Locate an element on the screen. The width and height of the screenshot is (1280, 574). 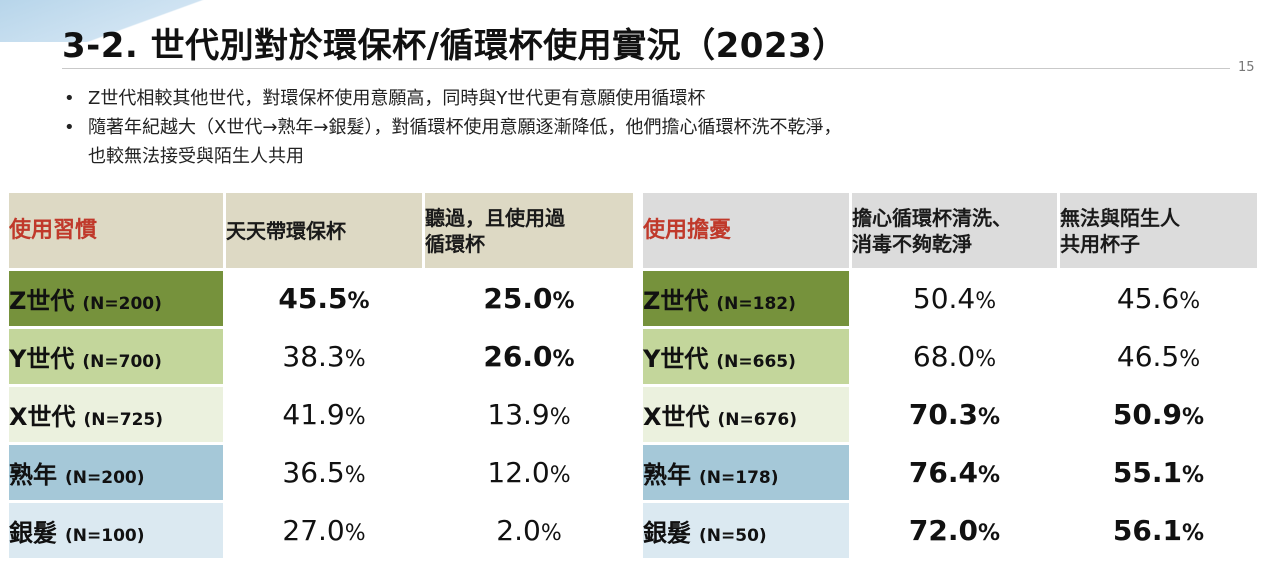
generation-label: 銀髮 (N=100) is located at coordinates (116, 530).